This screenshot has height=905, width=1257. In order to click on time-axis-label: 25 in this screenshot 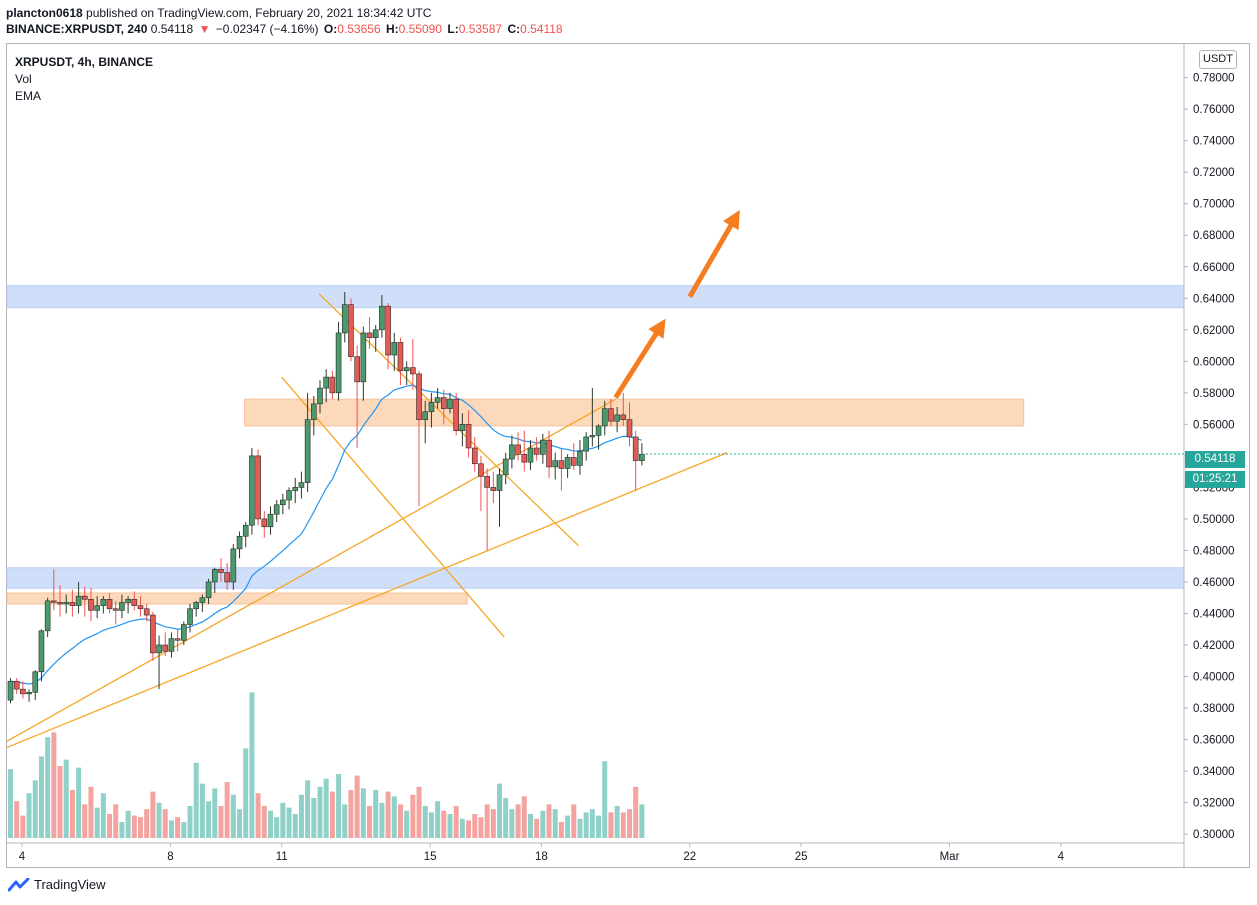, I will do `click(801, 857)`.